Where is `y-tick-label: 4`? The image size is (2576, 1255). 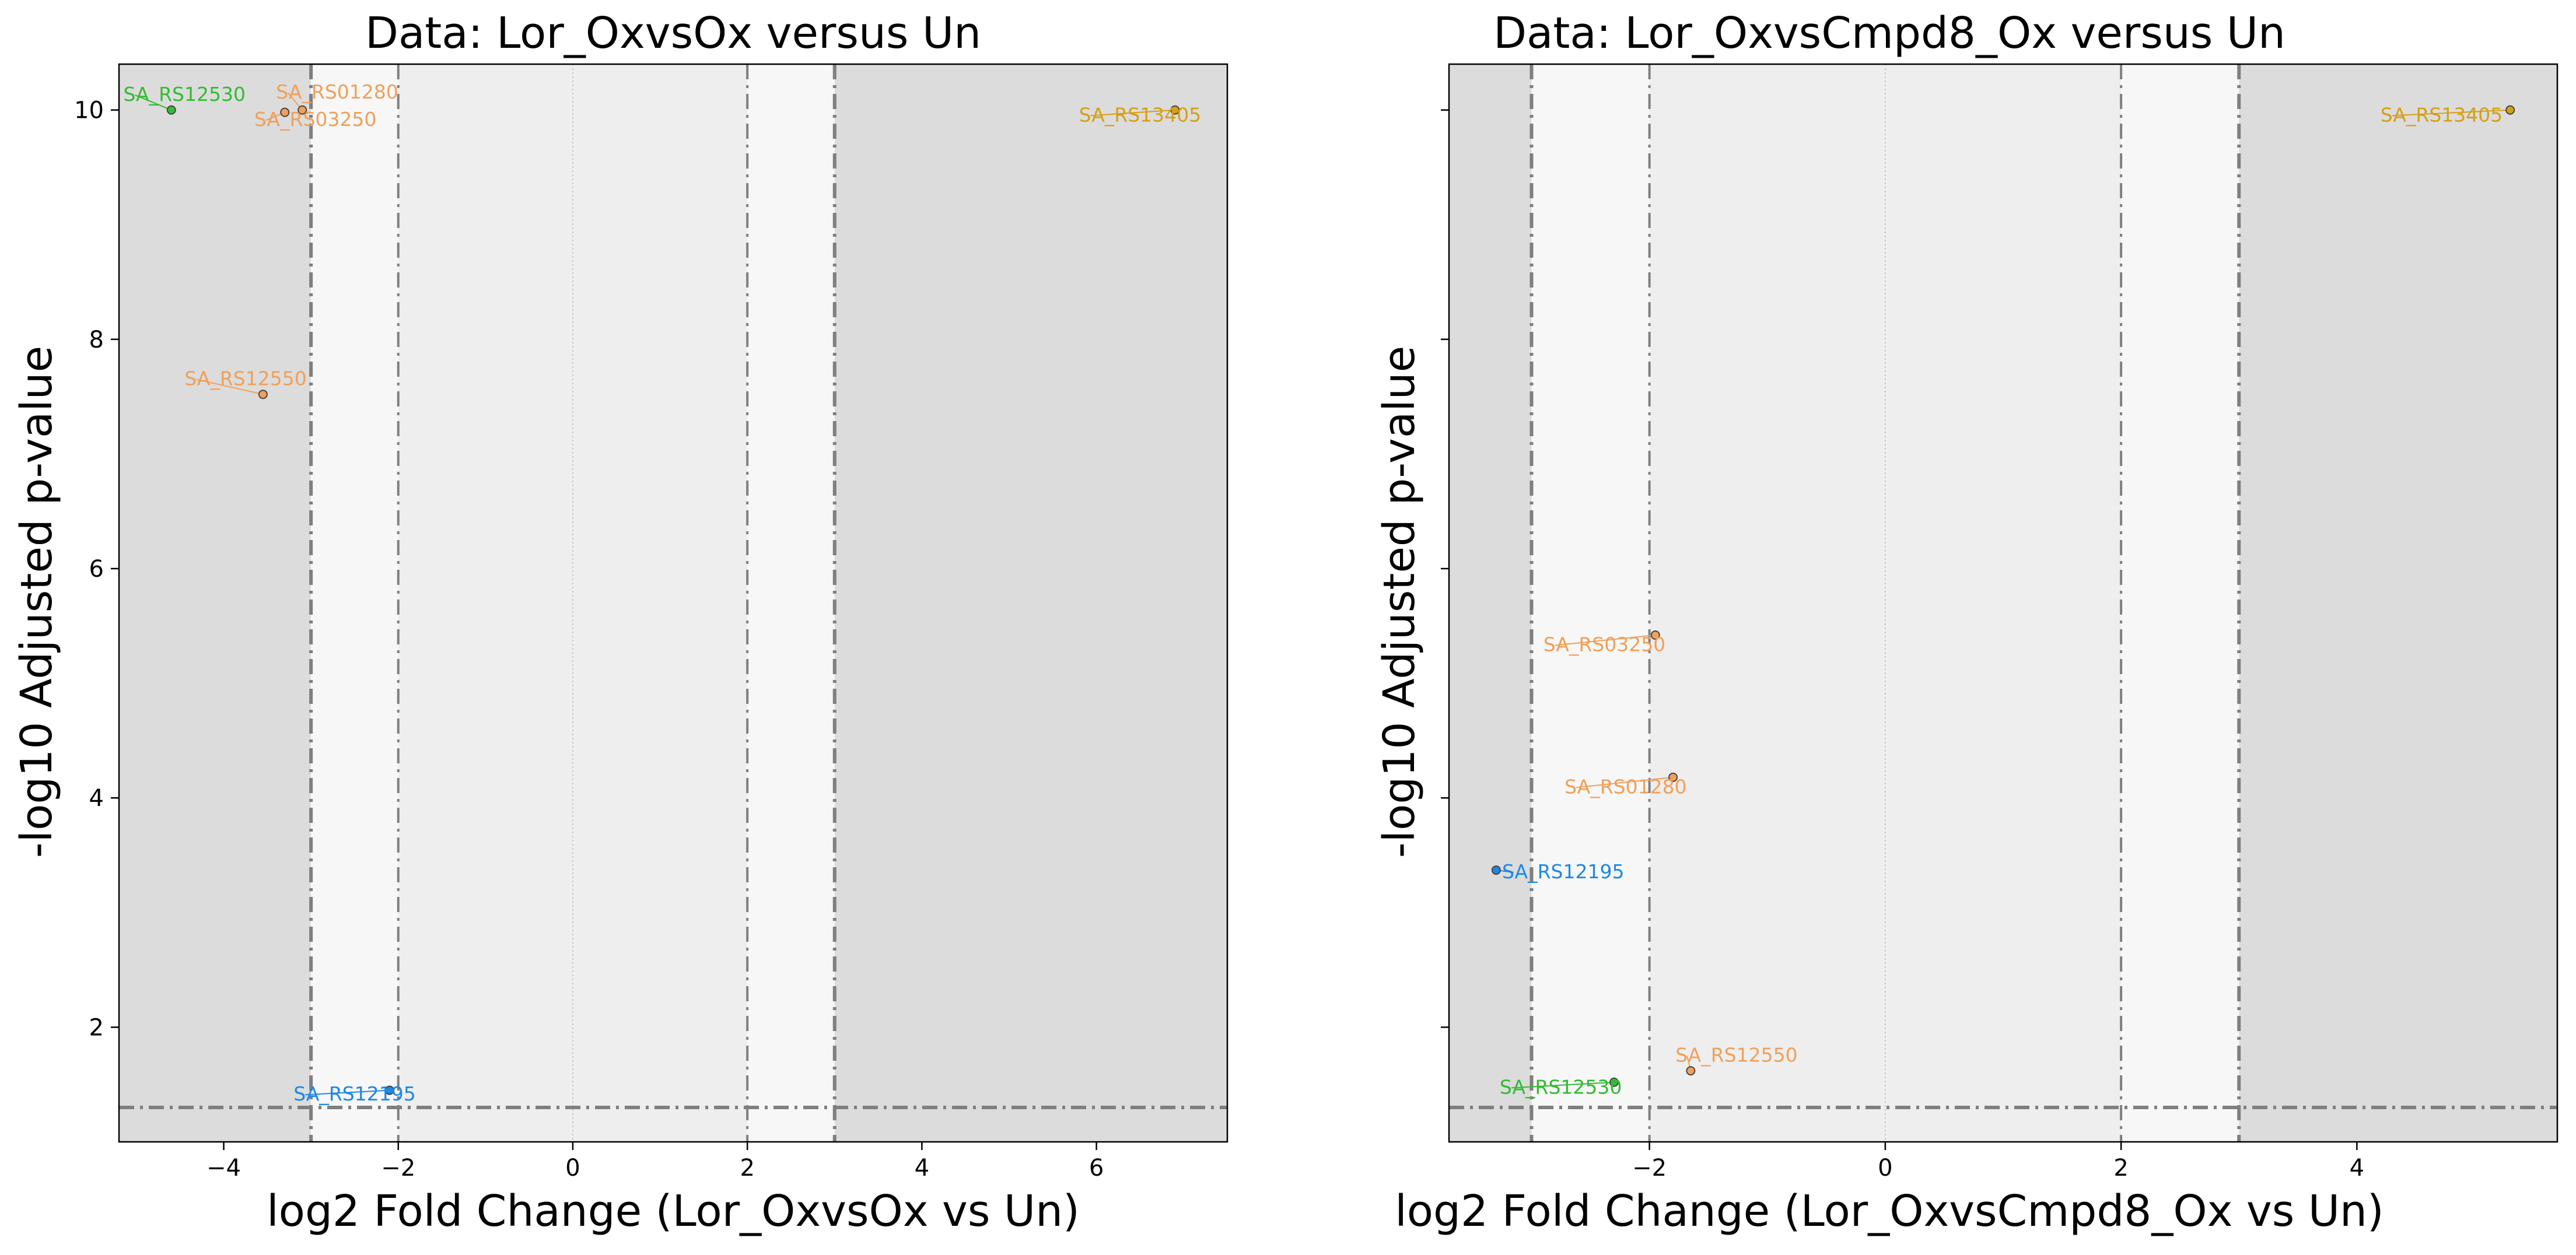
y-tick-label: 4 is located at coordinates (96, 799).